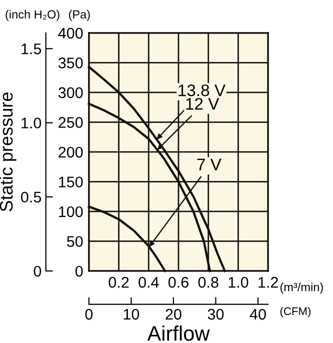 Image resolution: width=333 pixels, height=343 pixels. I want to click on y2-tick-label: 200, so click(70, 152).